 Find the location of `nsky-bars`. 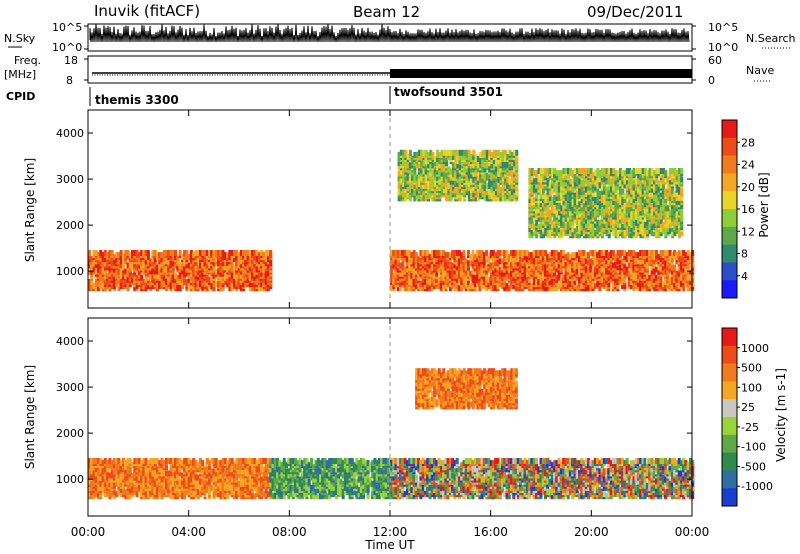

nsky-bars is located at coordinates (389, 33).